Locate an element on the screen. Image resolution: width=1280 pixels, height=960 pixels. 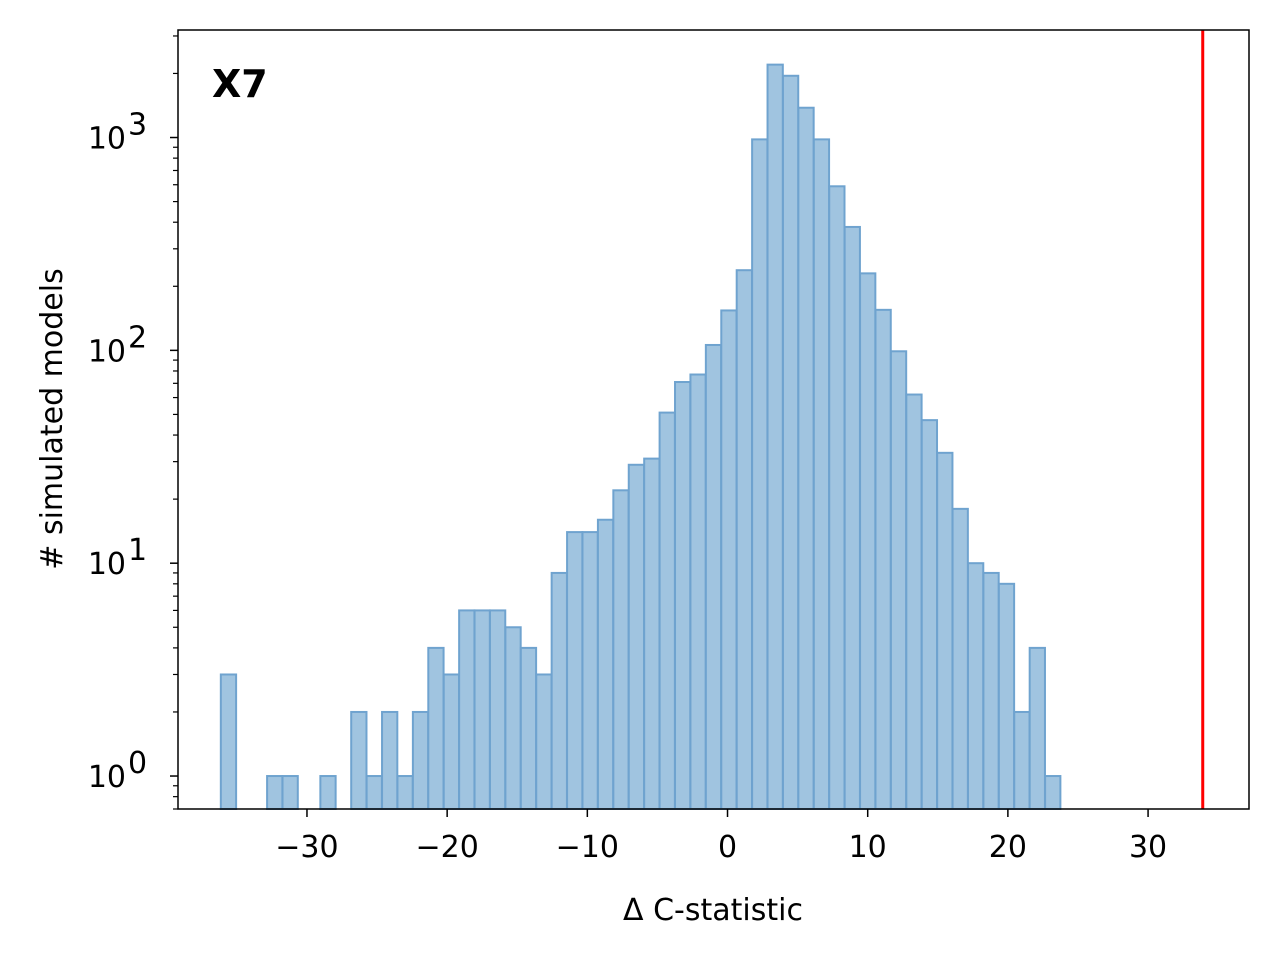
x-axis-label: Δ C-statistic is located at coordinates (713, 910).